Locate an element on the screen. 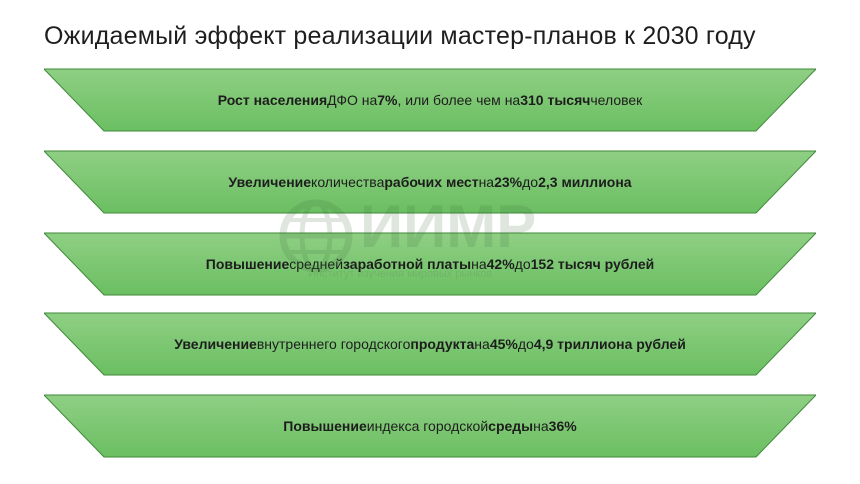 Image resolution: width=860 pixels, height=484 pixels. body-text: индекса городской is located at coordinates (427, 426).